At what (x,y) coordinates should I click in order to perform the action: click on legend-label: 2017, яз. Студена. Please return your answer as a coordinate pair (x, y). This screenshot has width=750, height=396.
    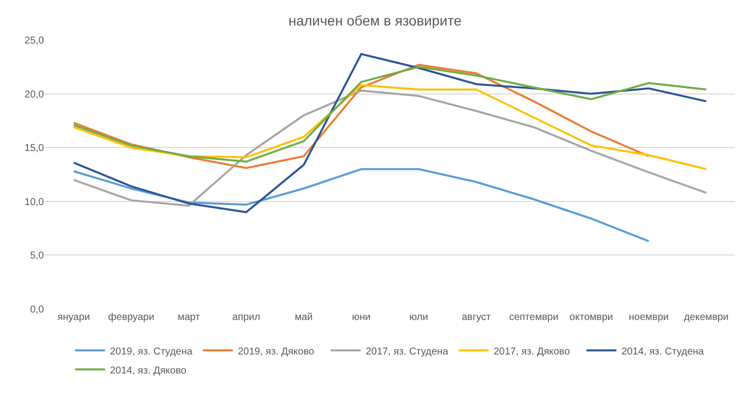
    Looking at the image, I should click on (407, 352).